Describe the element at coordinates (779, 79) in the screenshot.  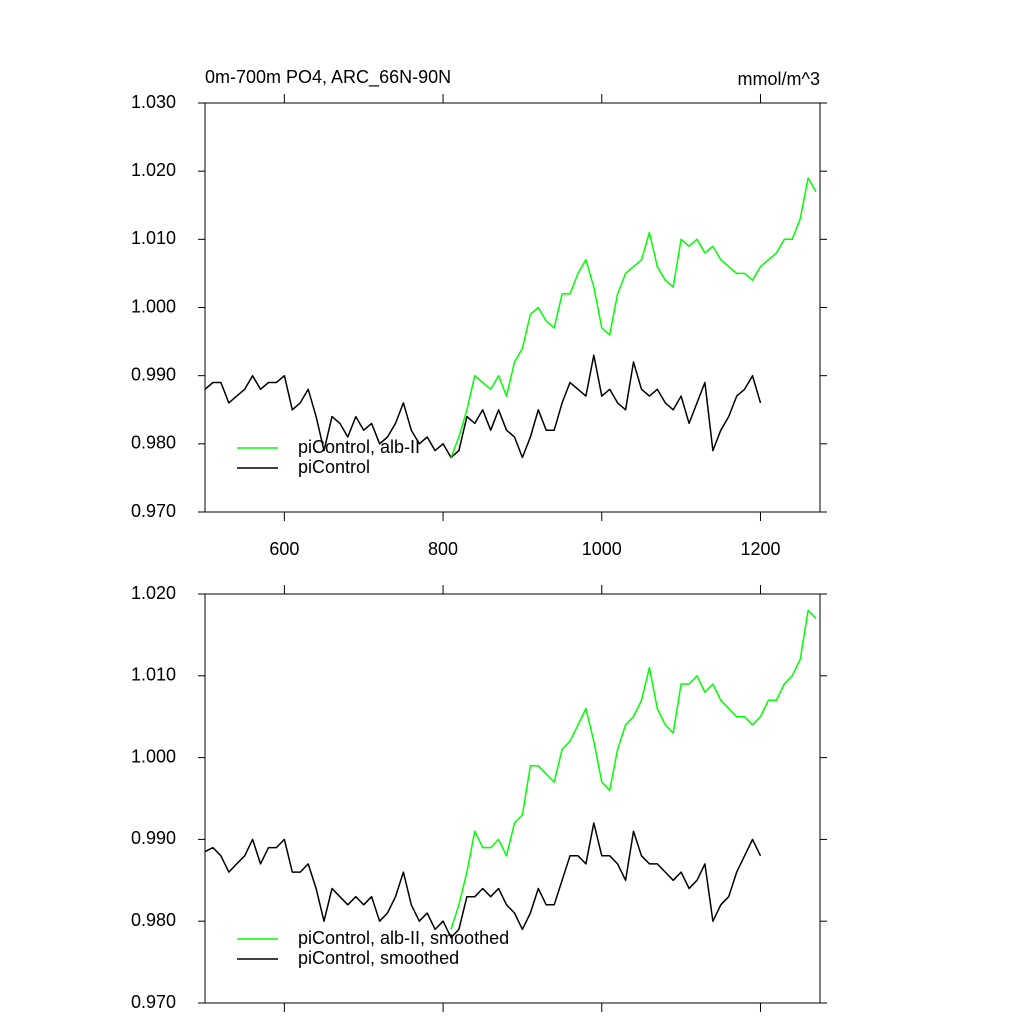
I see `unit-label: mmol/m^3` at that location.